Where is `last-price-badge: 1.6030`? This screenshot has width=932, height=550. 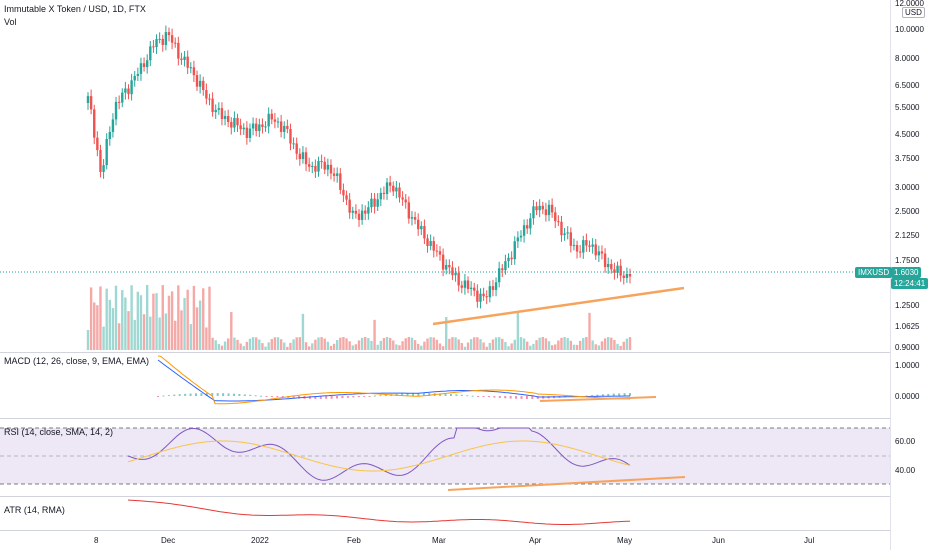 last-price-badge: 1.6030 is located at coordinates (906, 272).